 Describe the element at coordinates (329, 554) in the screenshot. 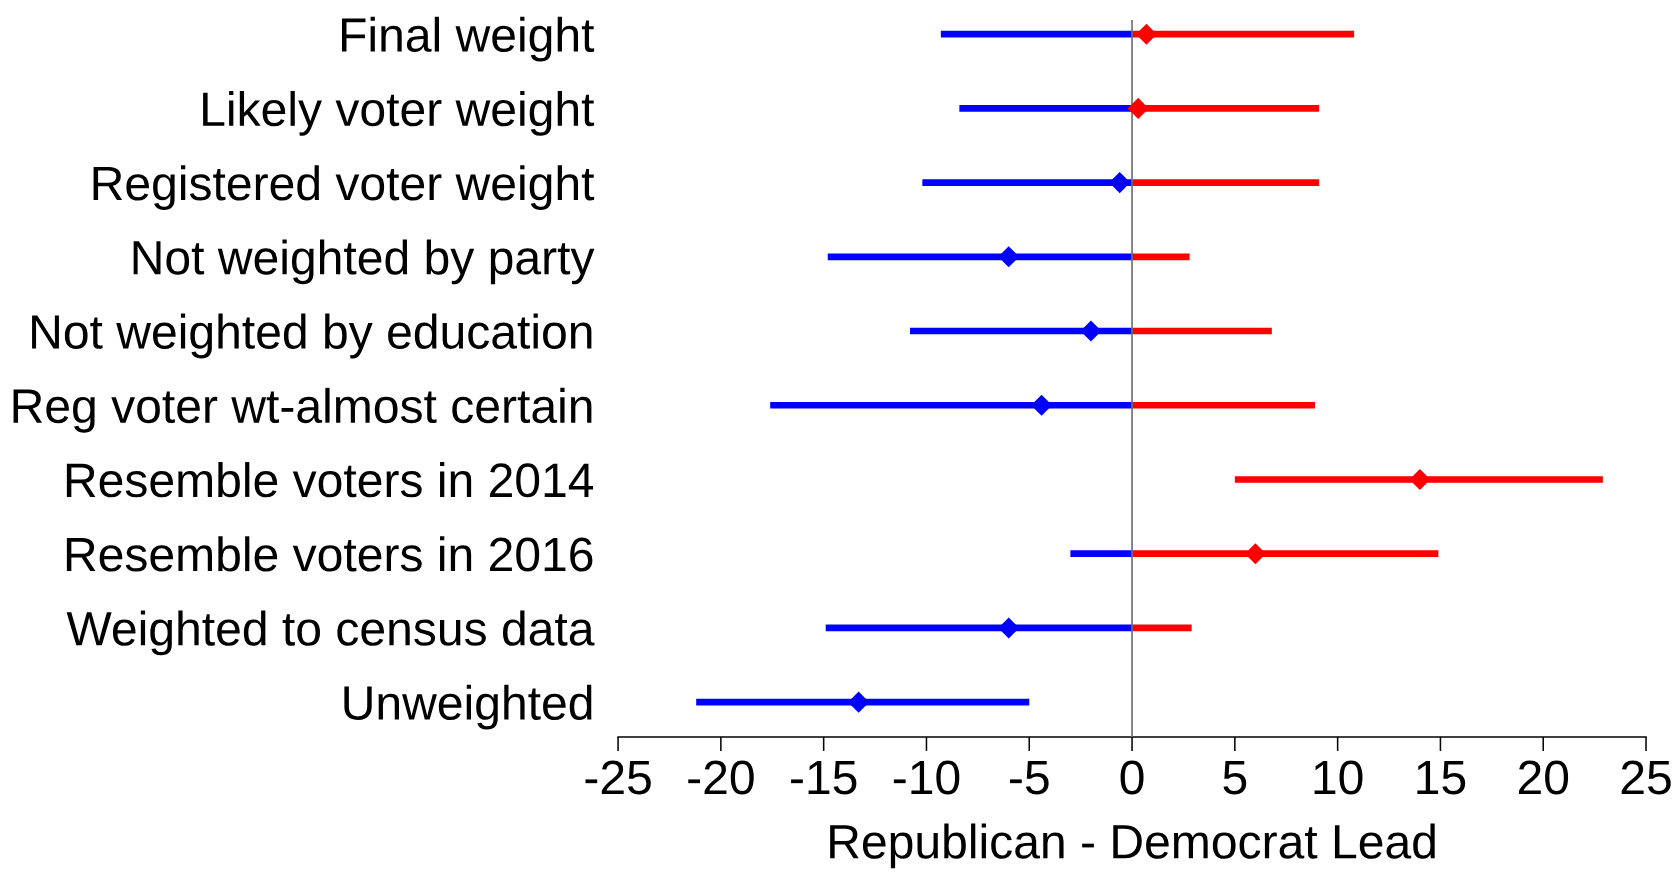

I see `y-tick-label: Resemble voters in 2016` at that location.